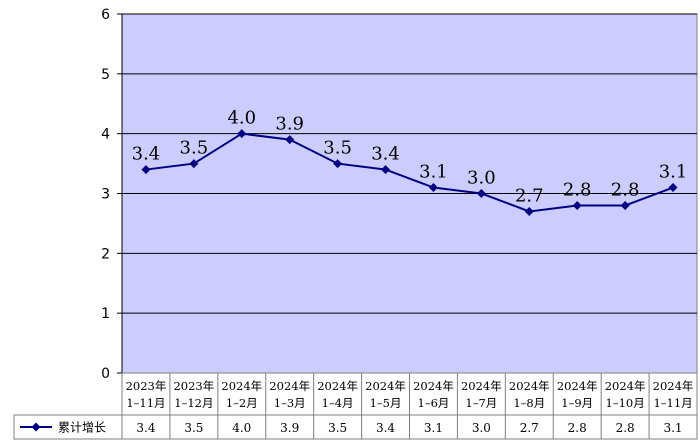  What do you see at coordinates (529, 428) in the screenshot?
I see `table-value-cell: 2.7` at bounding box center [529, 428].